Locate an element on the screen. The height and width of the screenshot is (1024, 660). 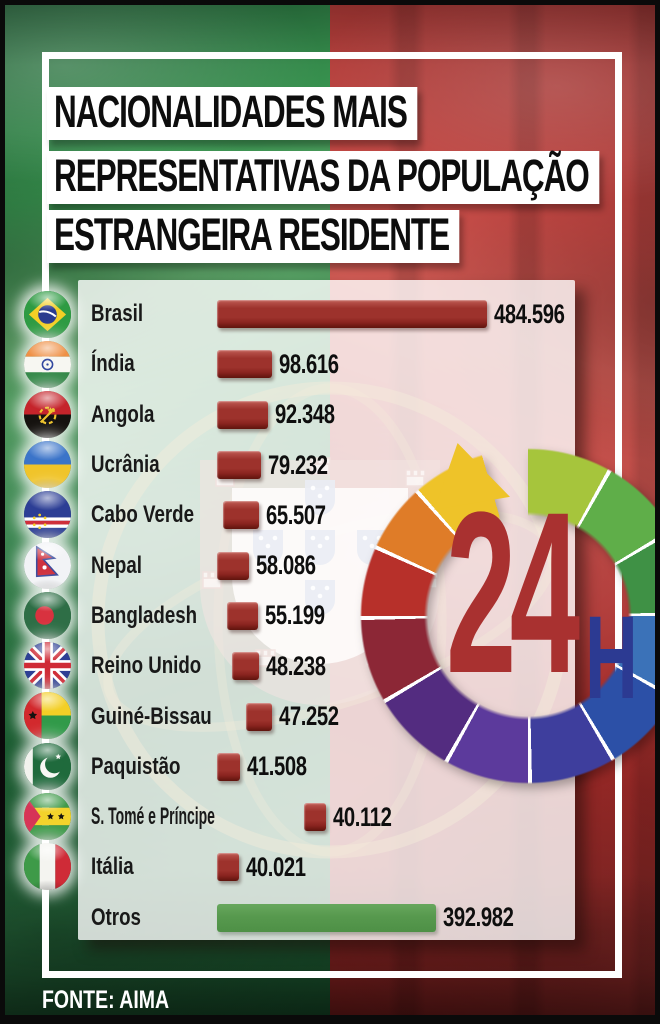
bar-otros is located at coordinates (326, 917).